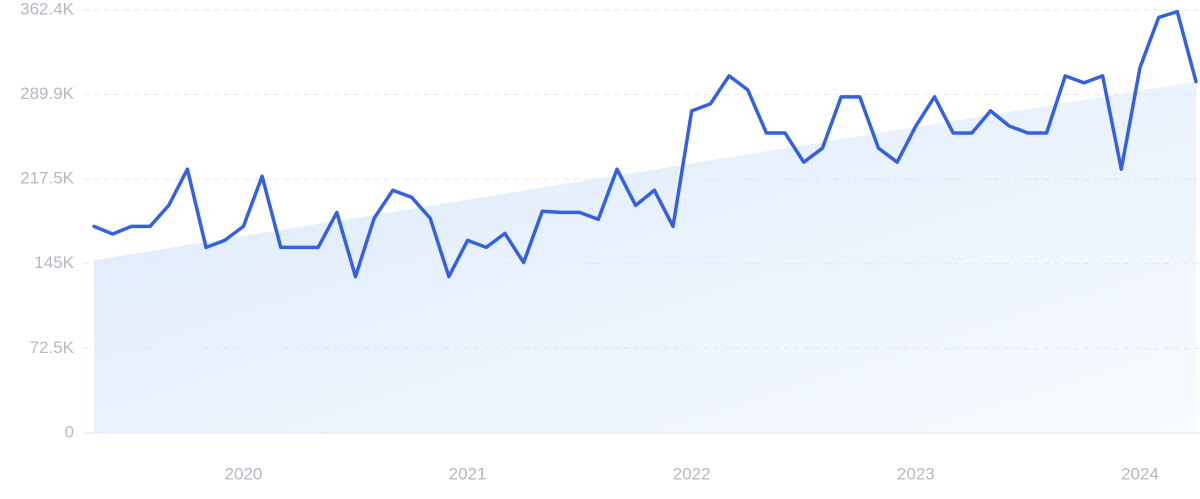 This screenshot has width=1200, height=499. Describe the element at coordinates (54, 262) in the screenshot. I see `y-tick-label: 145K` at that location.